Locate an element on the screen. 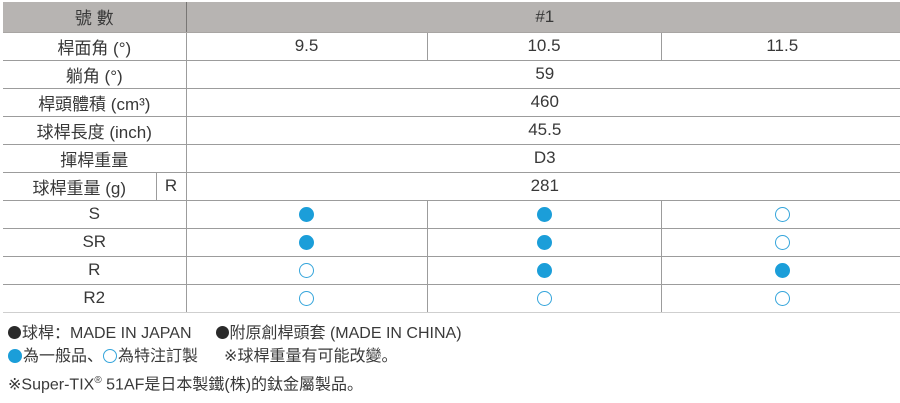  spec-value: 45.5 is located at coordinates (542, 130).